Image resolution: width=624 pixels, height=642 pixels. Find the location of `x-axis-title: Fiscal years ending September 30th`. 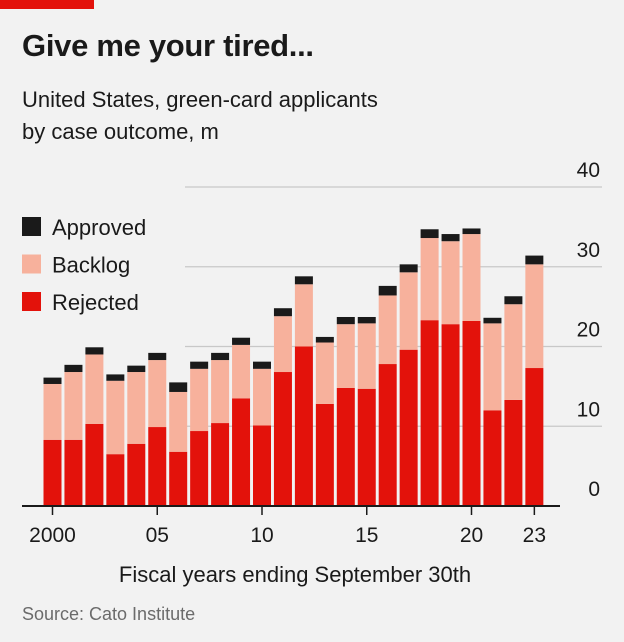

x-axis-title: Fiscal years ending September 30th is located at coordinates (295, 574).